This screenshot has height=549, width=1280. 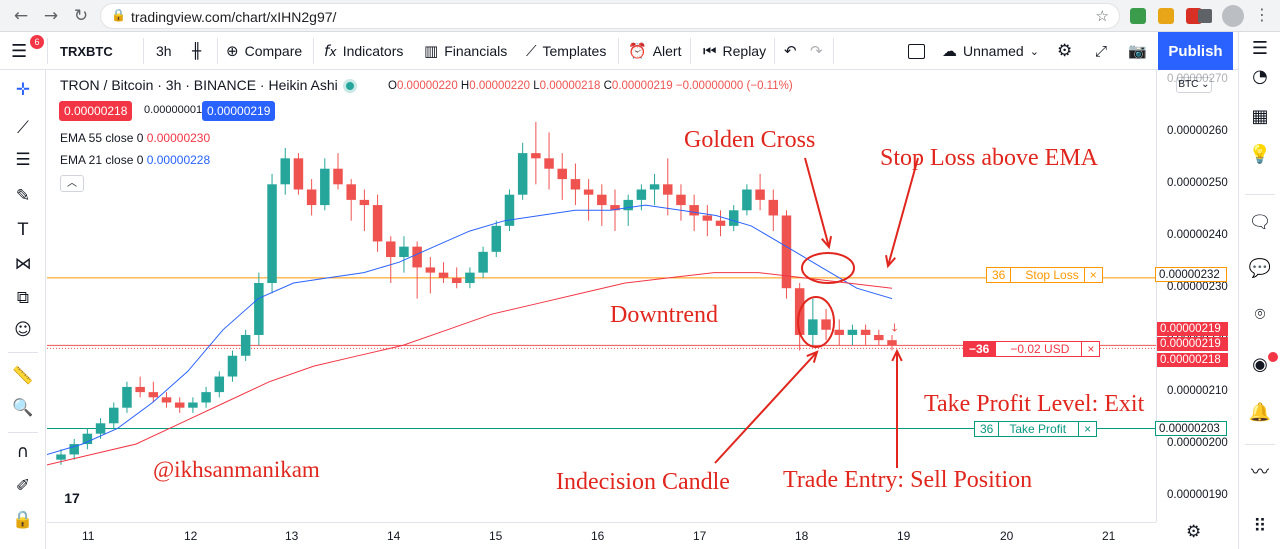 I want to click on drag-handle-icon: ⠿, so click(x=1260, y=526).